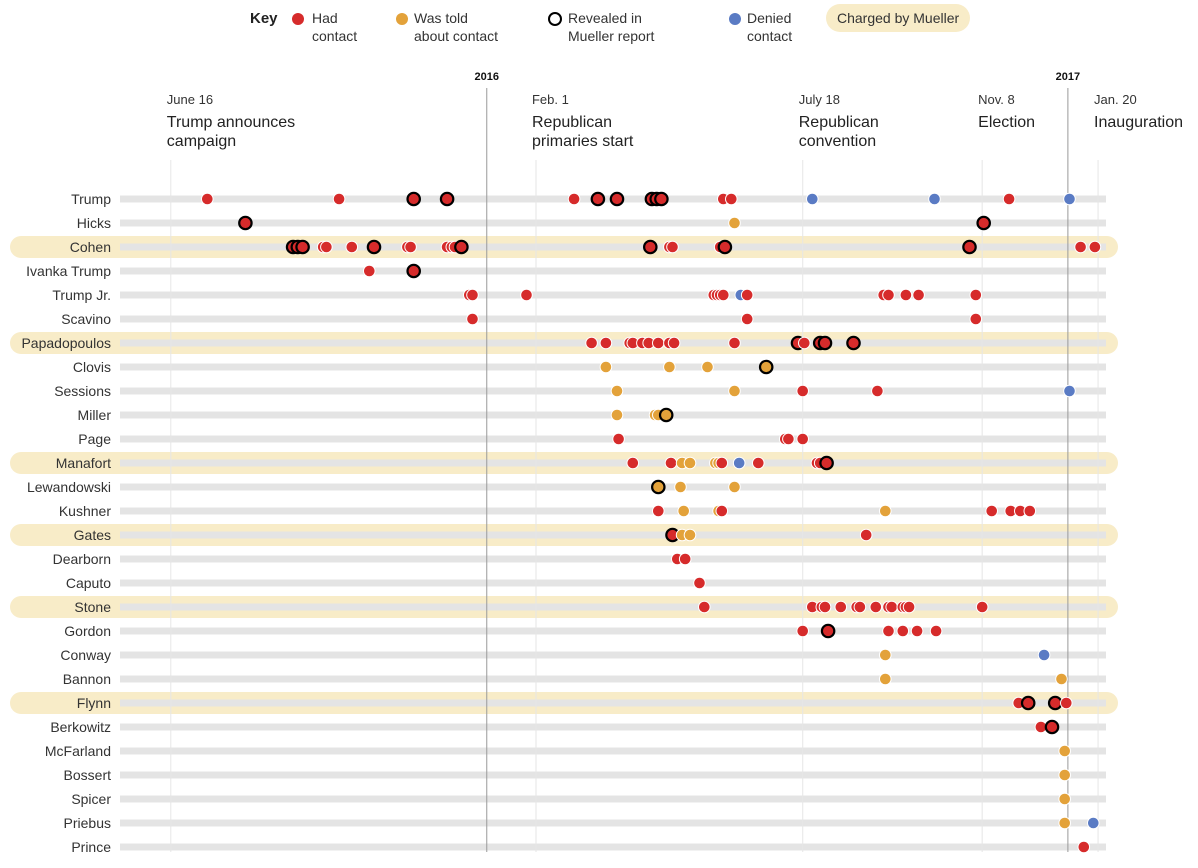 The image size is (1198, 868). Describe the element at coordinates (487, 77) in the screenshot. I see `year-label: 2016` at that location.